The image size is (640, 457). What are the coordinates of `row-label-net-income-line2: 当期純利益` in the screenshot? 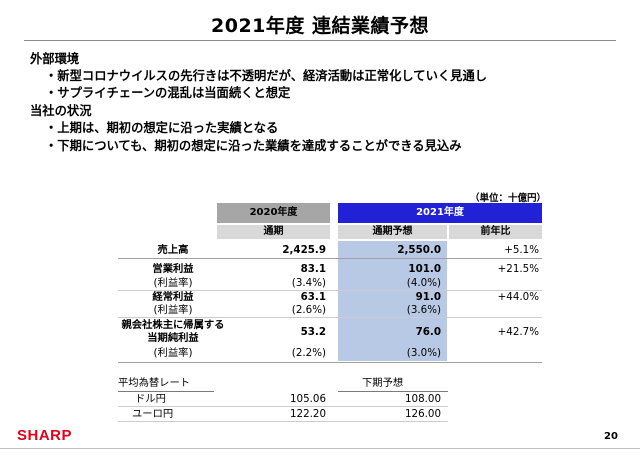 It's located at (173, 338).